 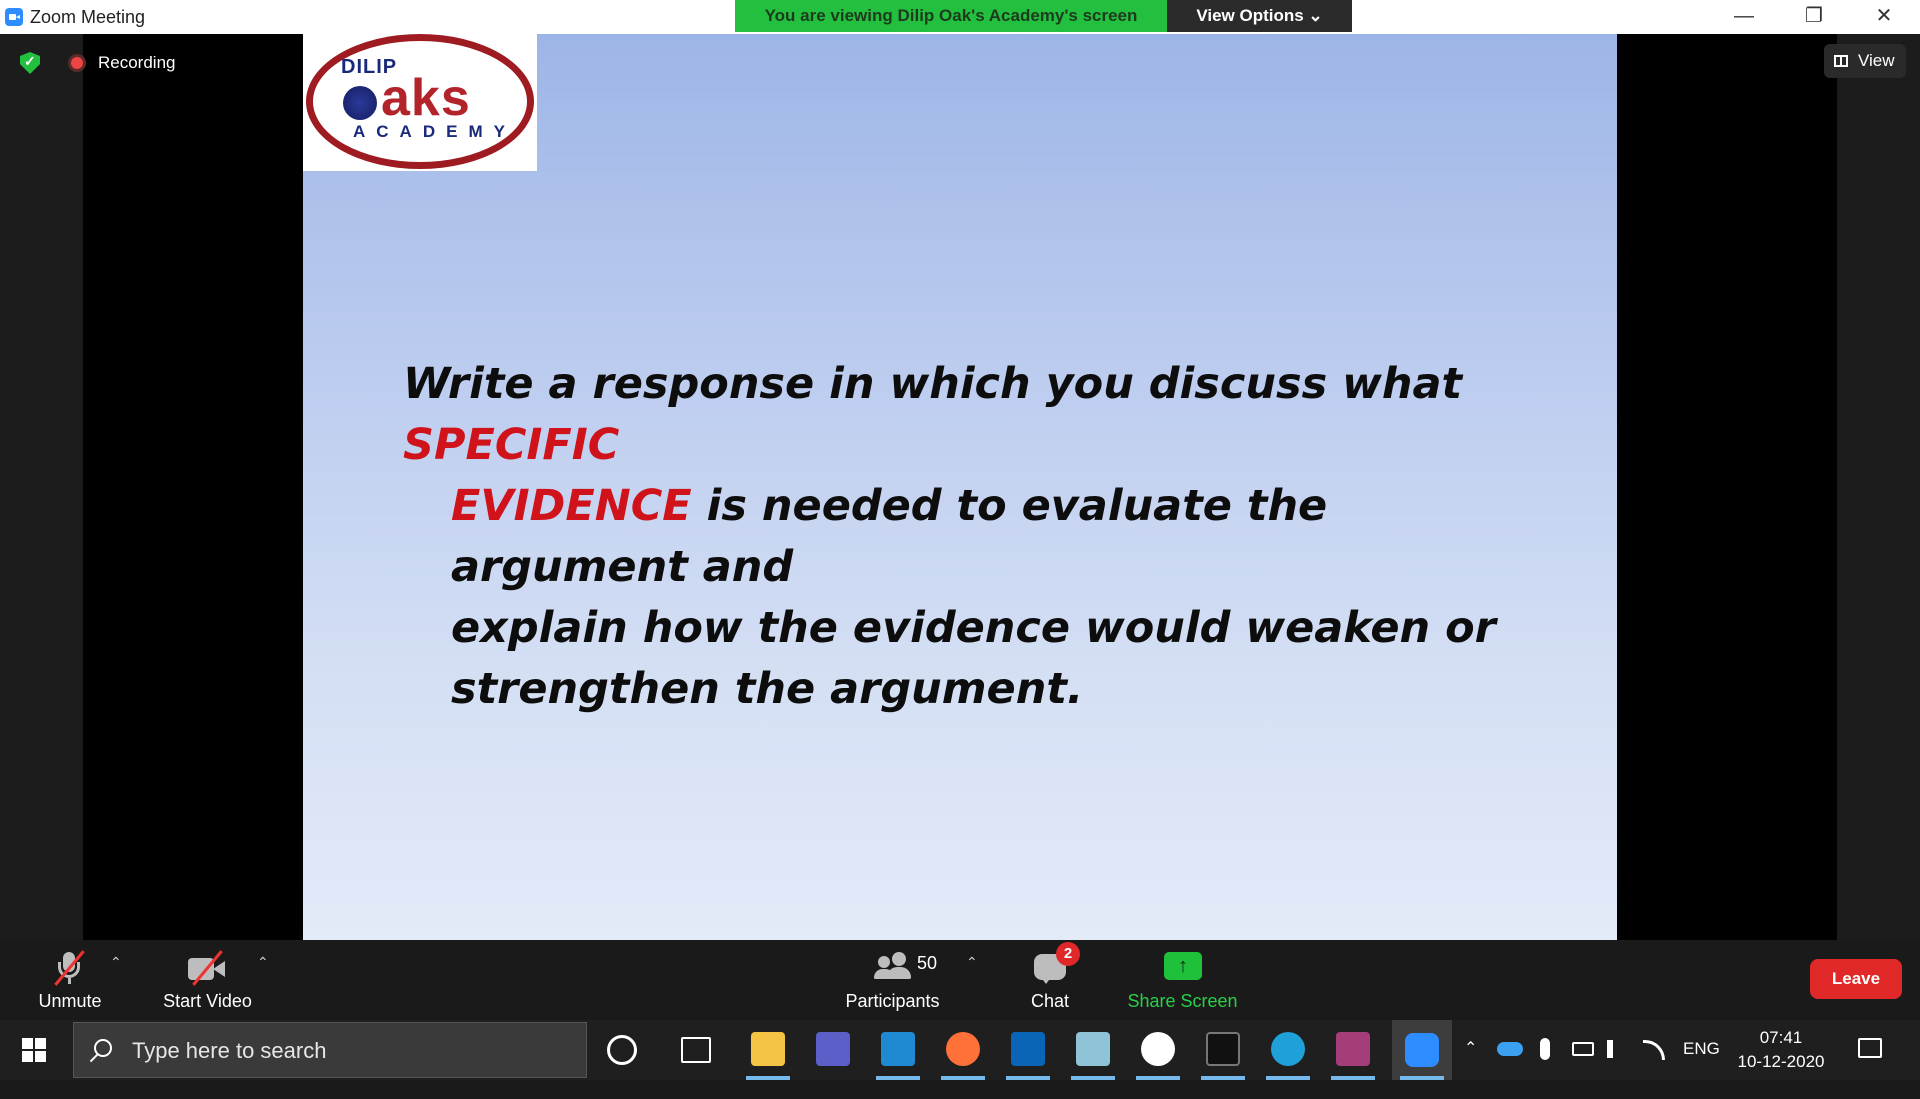 What do you see at coordinates (889, 536) in the screenshot?
I see `slide-line-2-text: is needed to evaluate the argument and` at bounding box center [889, 536].